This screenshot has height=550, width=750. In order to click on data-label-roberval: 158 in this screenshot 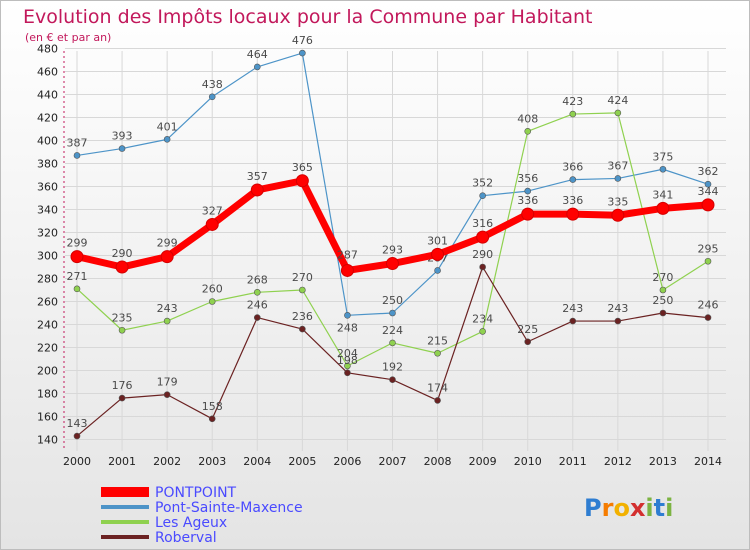, I will do `click(212, 406)`.